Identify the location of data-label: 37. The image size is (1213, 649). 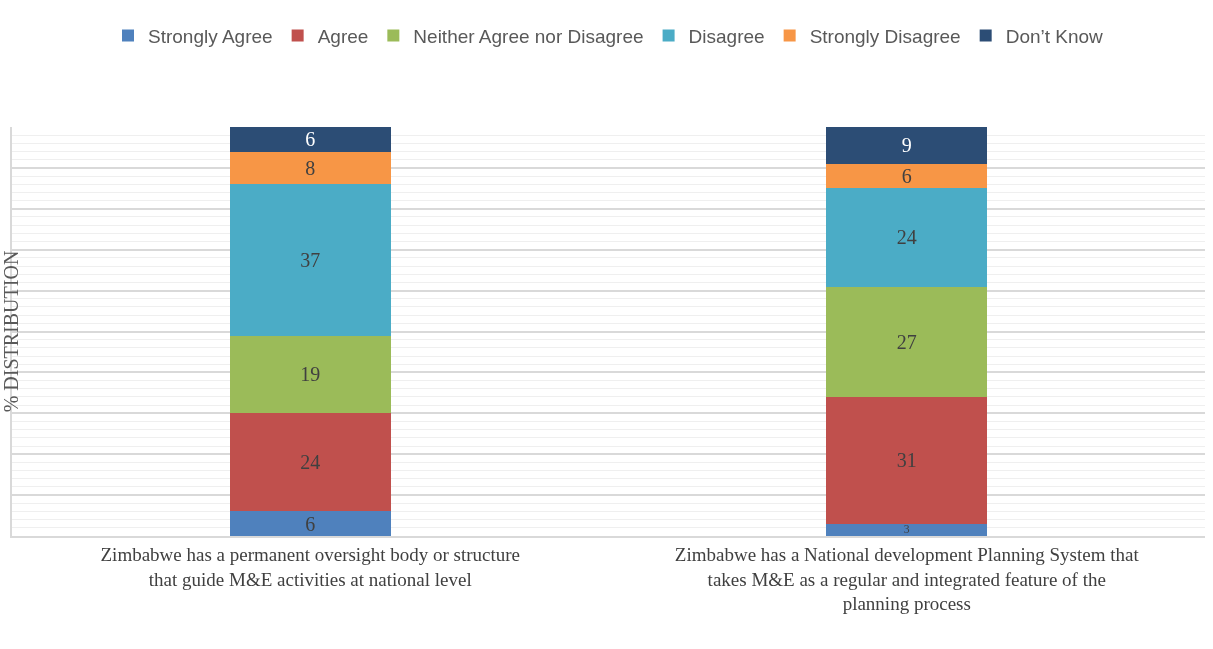
(310, 259).